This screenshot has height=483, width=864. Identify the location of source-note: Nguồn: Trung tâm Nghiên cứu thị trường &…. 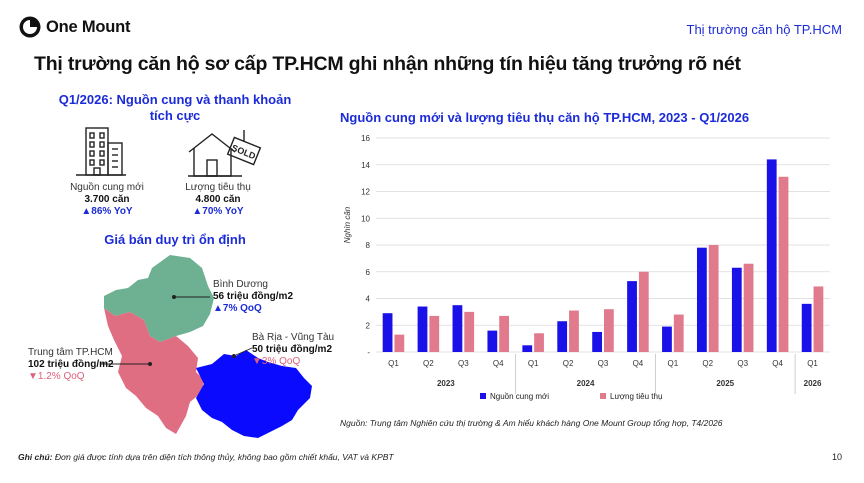
(531, 423).